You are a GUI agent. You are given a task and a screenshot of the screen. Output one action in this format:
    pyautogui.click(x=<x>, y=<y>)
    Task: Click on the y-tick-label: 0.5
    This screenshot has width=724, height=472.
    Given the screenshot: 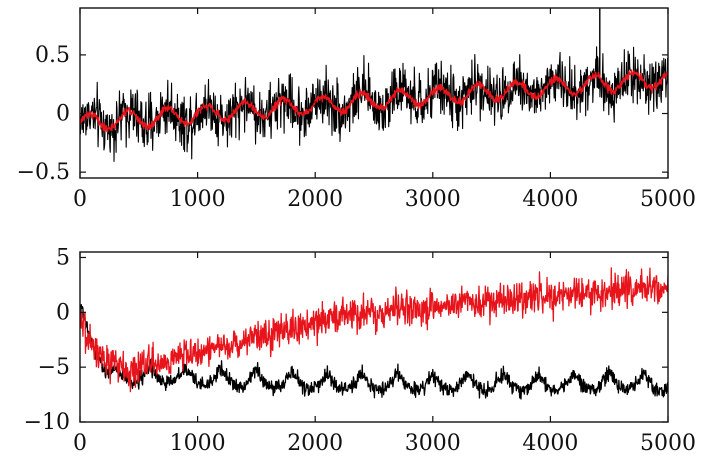 What is the action you would take?
    pyautogui.click(x=52, y=55)
    